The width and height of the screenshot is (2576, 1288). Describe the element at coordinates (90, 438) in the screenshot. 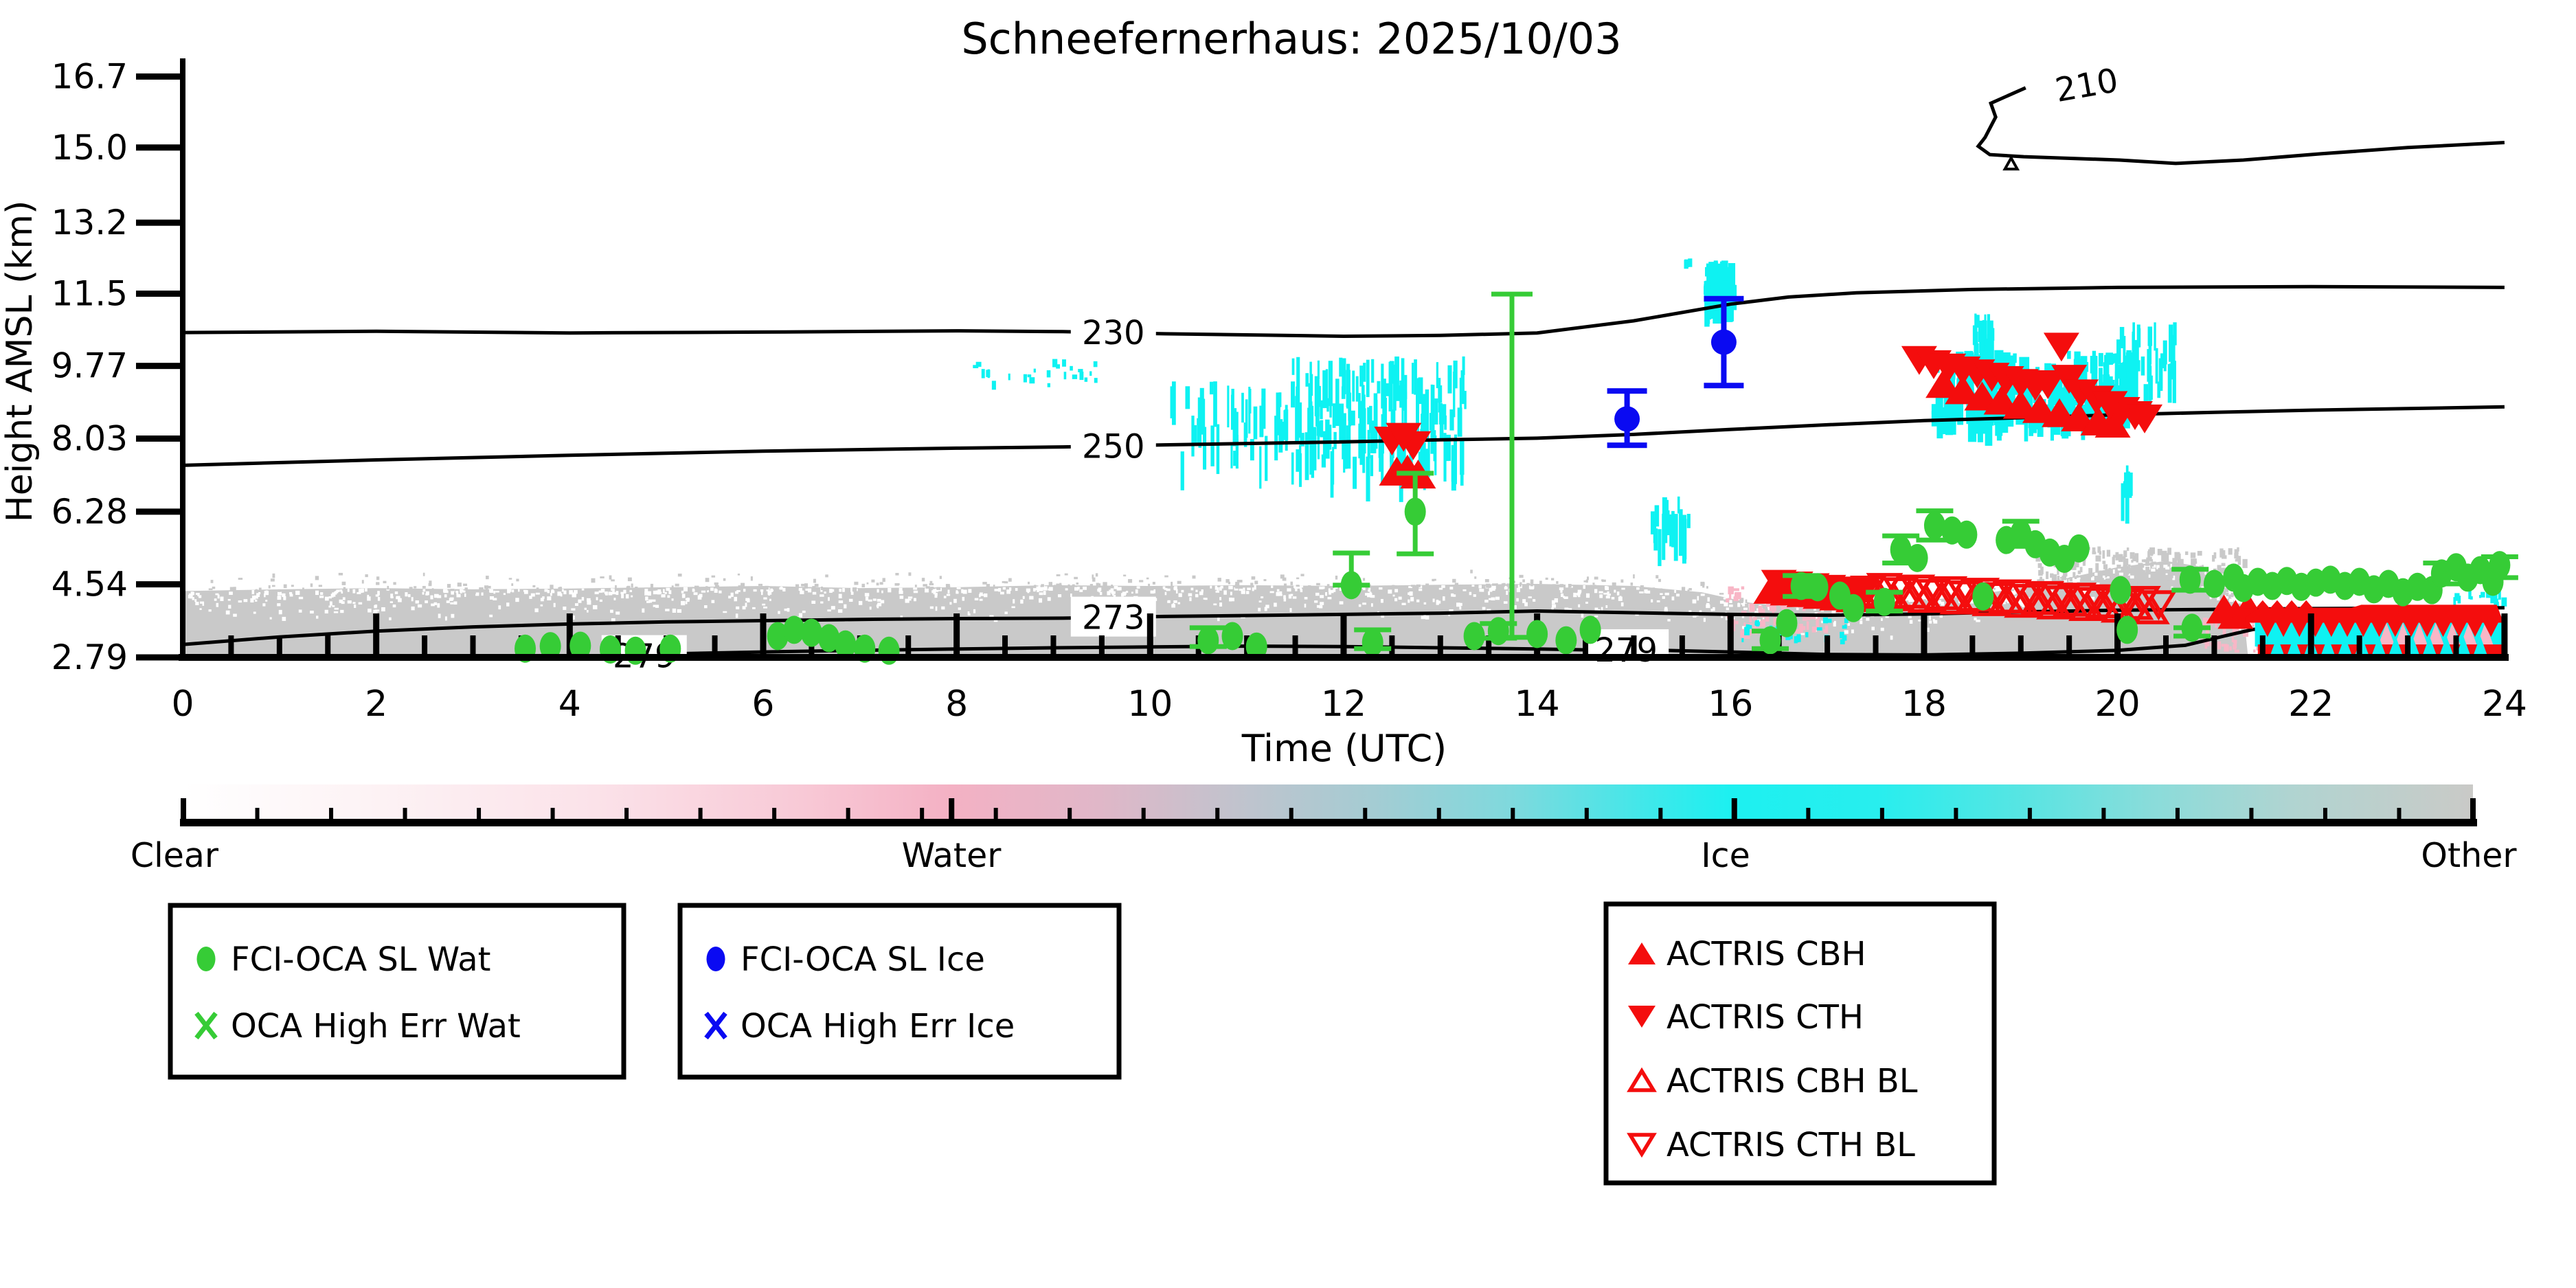

I see `y-axis-tick-label: 8.03` at that location.